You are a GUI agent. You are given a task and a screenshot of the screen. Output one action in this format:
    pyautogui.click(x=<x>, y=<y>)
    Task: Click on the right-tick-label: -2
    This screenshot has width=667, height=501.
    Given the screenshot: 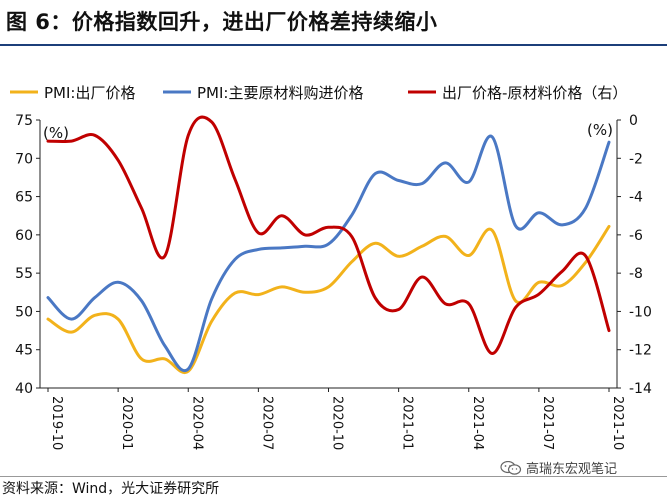 What is the action you would take?
    pyautogui.click(x=636, y=159)
    